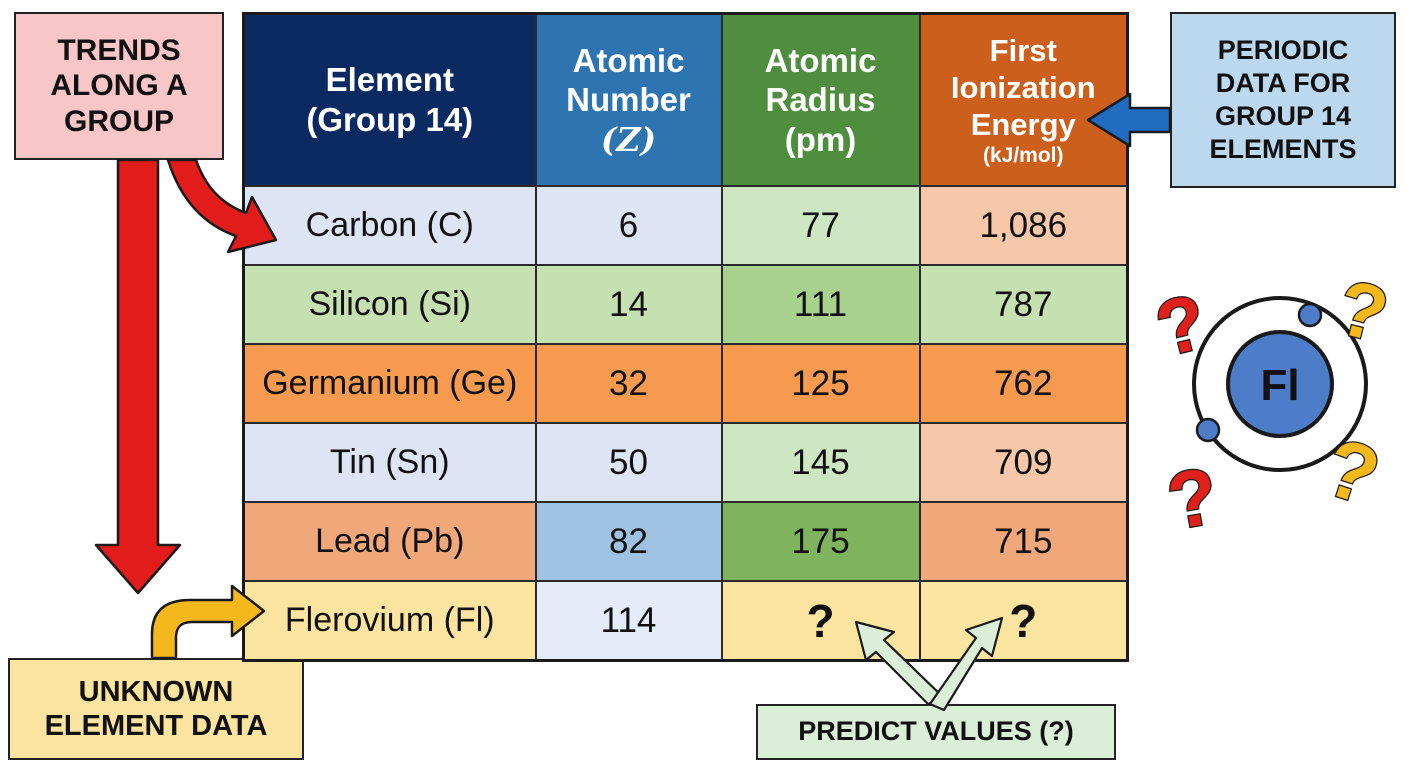  Describe the element at coordinates (138, 376) in the screenshot. I see `down-trend-arrow` at that location.